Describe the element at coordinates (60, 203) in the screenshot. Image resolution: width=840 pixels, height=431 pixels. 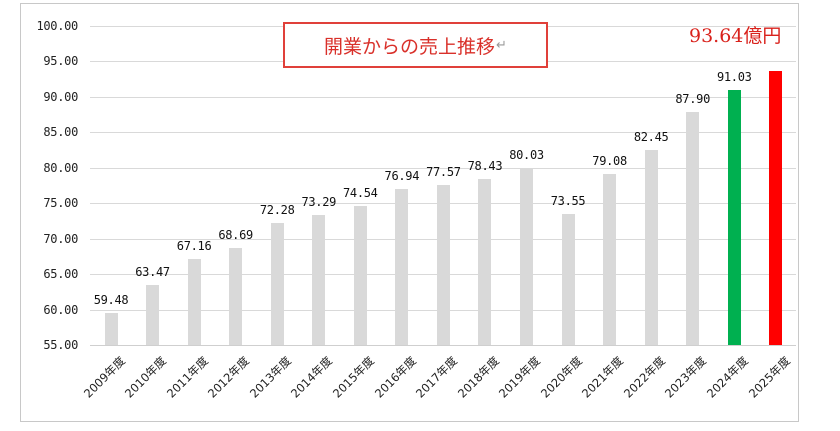
I see `y-tick-label: 75.00` at that location.